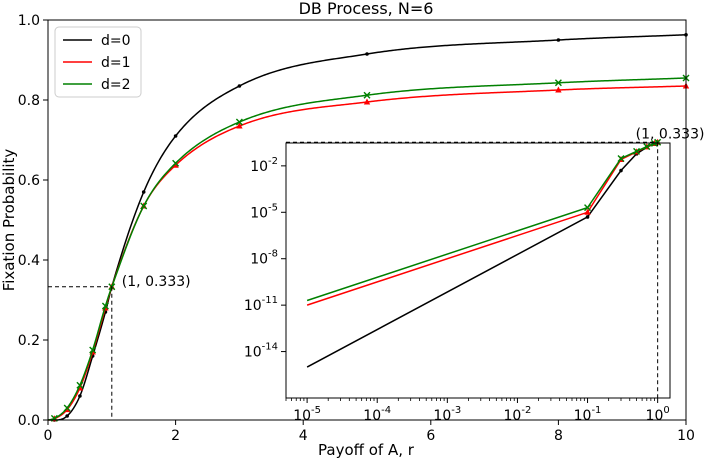  I want to click on inset-x-tick-label: 10⁻³, so click(447, 414).